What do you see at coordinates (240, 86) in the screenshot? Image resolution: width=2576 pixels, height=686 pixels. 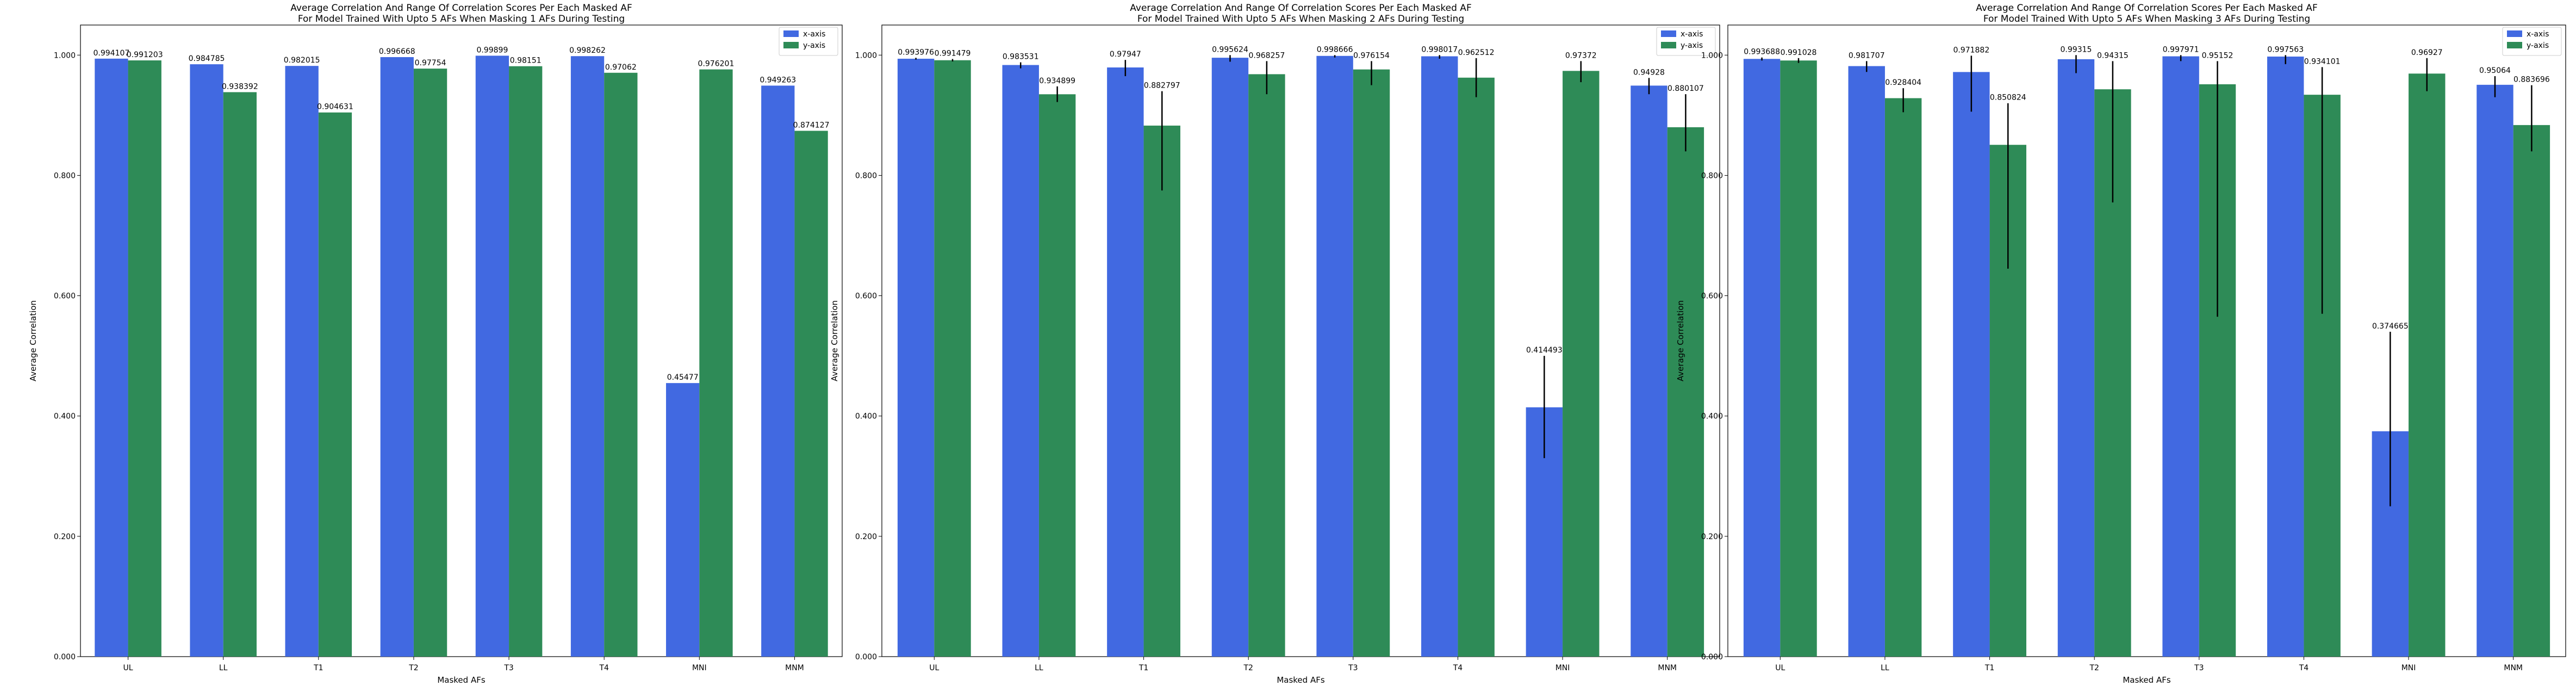 I see `data-label: 0.938392` at bounding box center [240, 86].